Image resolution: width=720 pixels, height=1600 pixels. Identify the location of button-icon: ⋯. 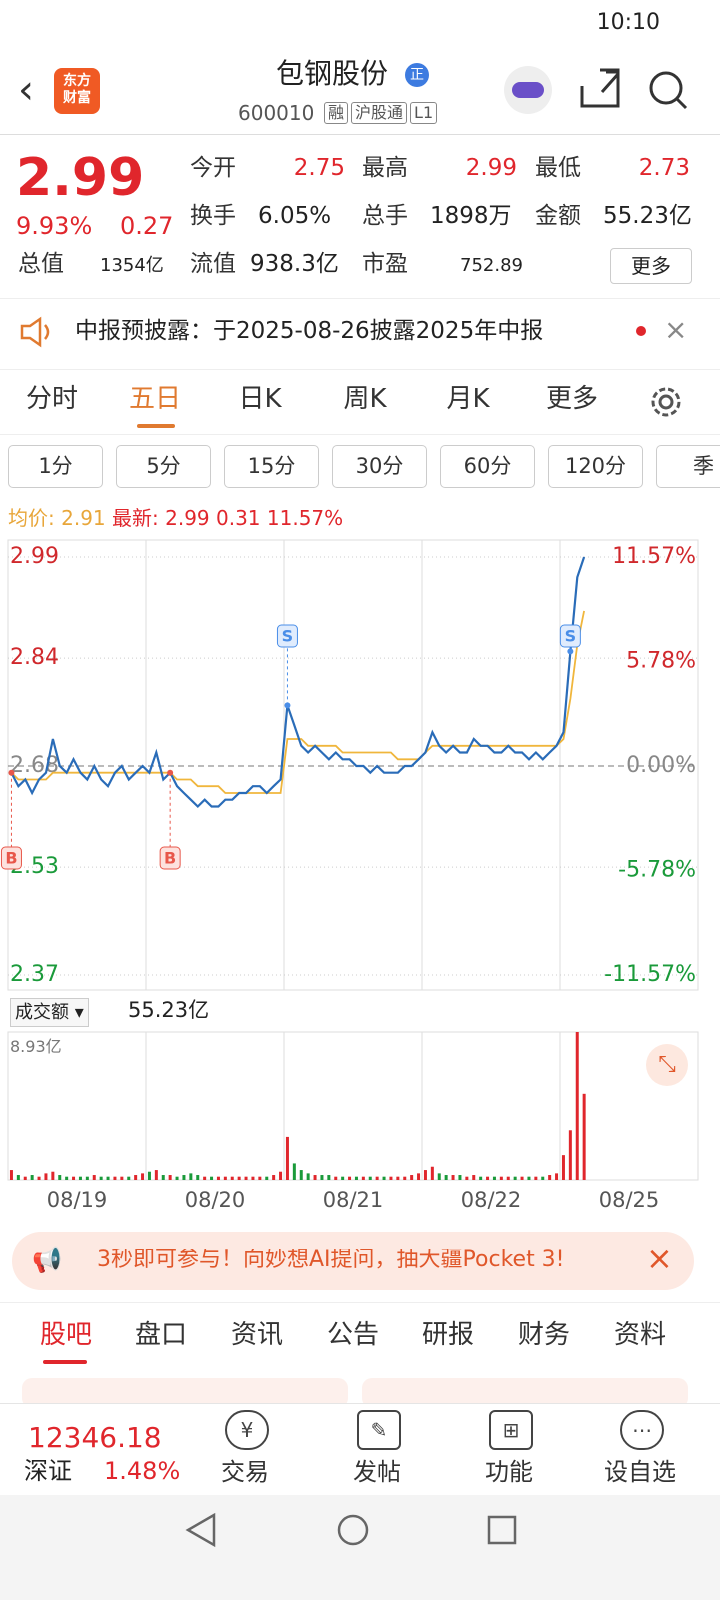
(642, 1430).